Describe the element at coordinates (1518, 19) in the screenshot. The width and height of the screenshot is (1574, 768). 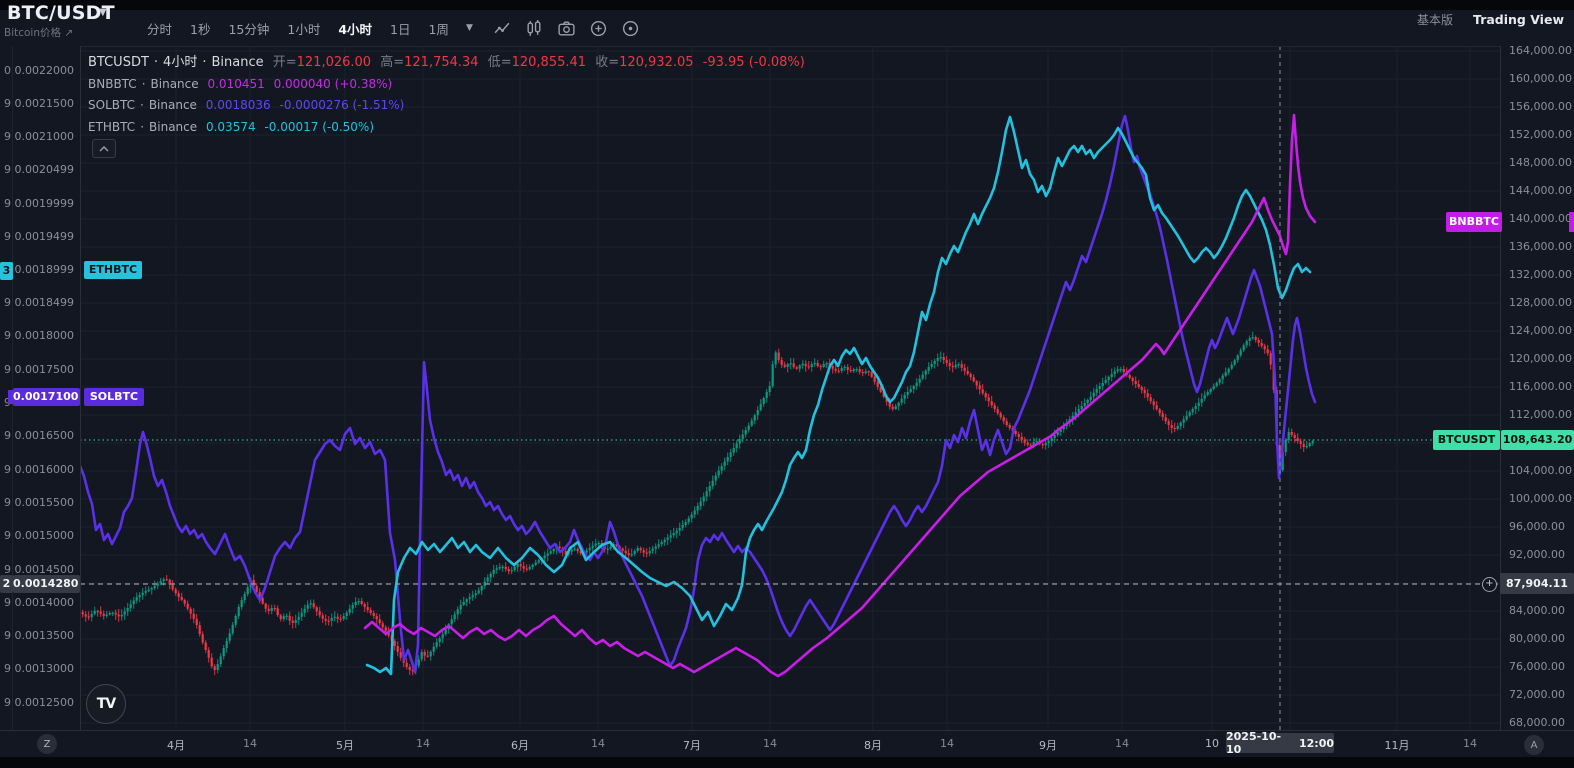
I see `brand-logo-text: Trading View` at that location.